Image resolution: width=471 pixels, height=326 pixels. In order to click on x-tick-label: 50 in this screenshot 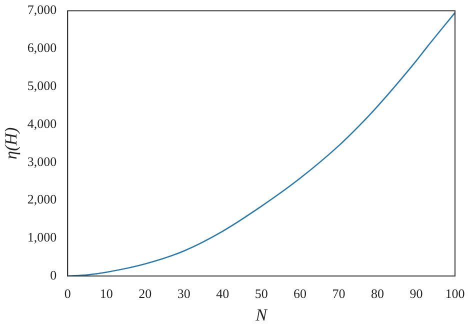, I will do `click(261, 294)`.